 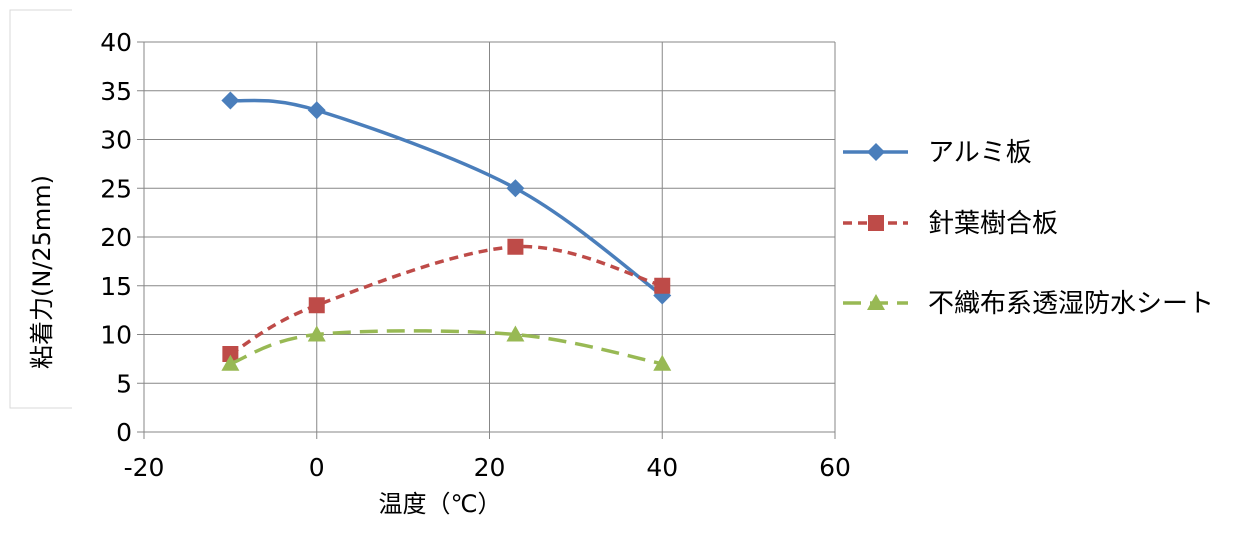 What do you see at coordinates (317, 467) in the screenshot?
I see `x-tick-label: 0` at bounding box center [317, 467].